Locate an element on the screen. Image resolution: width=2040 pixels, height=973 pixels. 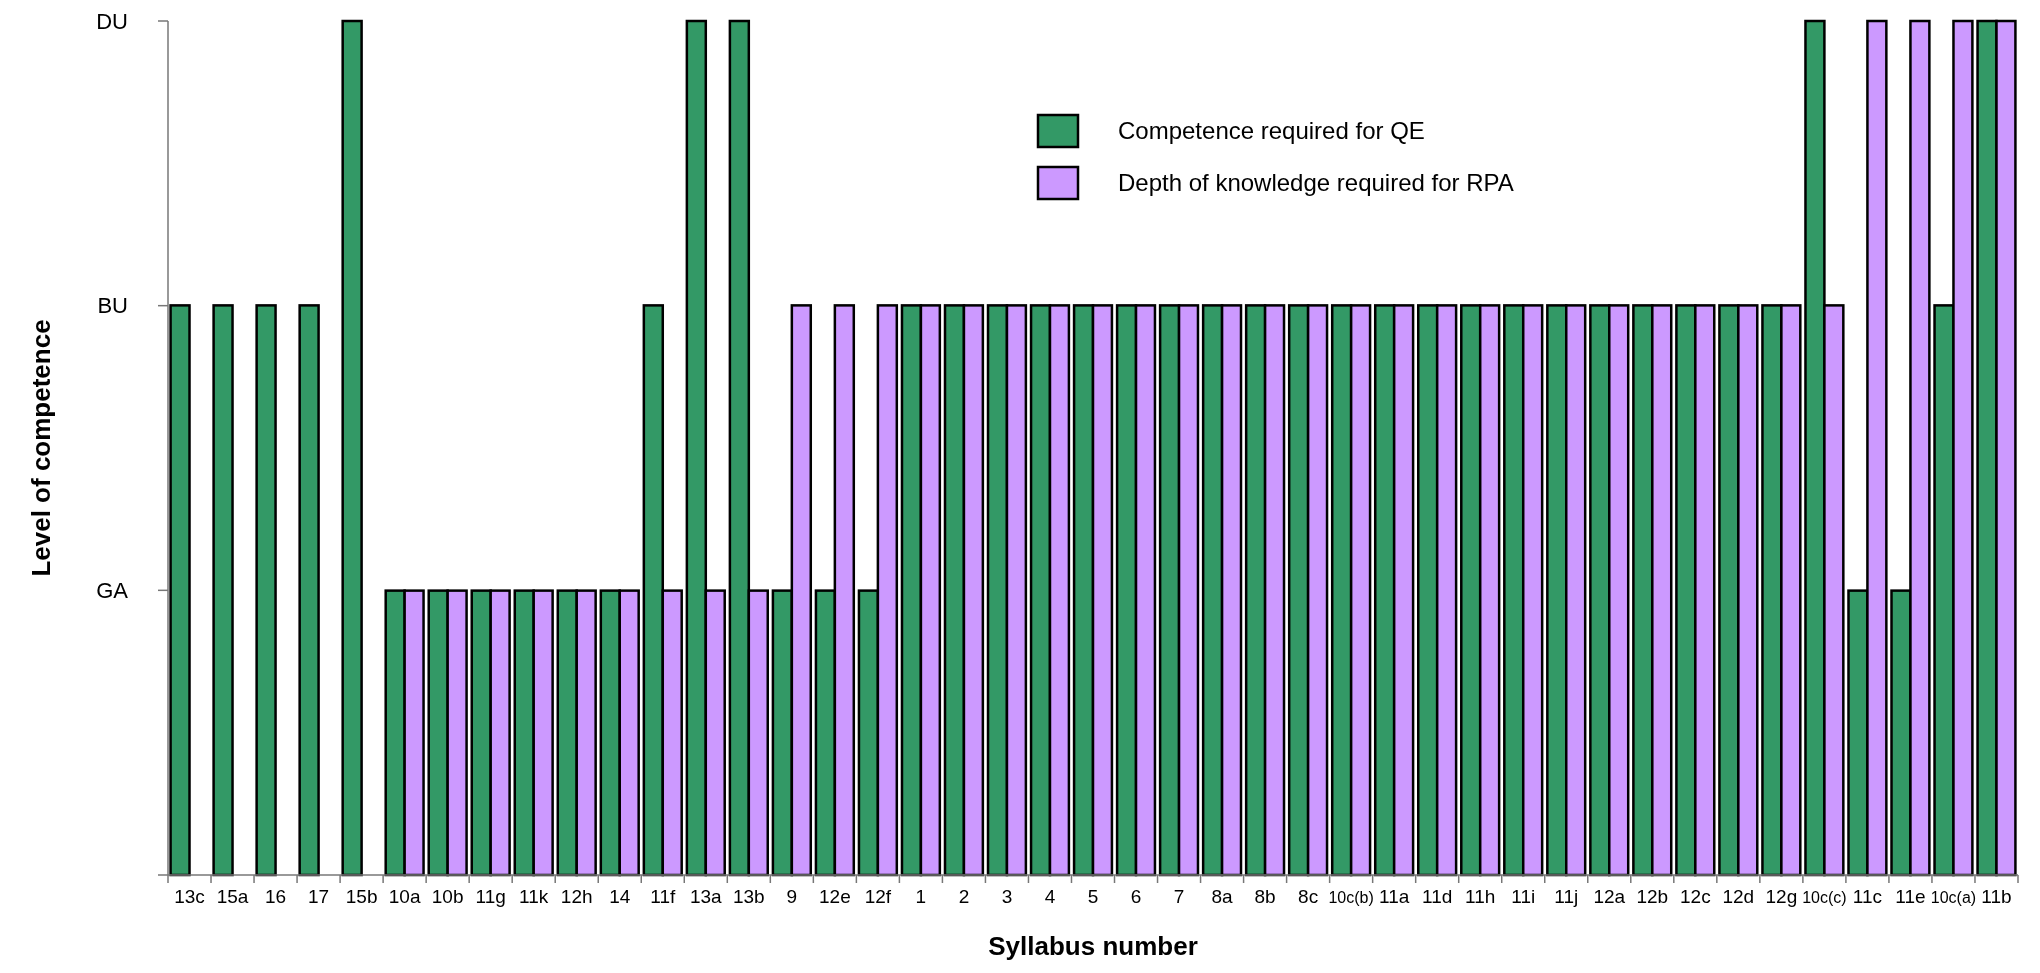
x-tick-label: 4 is located at coordinates (1050, 896).